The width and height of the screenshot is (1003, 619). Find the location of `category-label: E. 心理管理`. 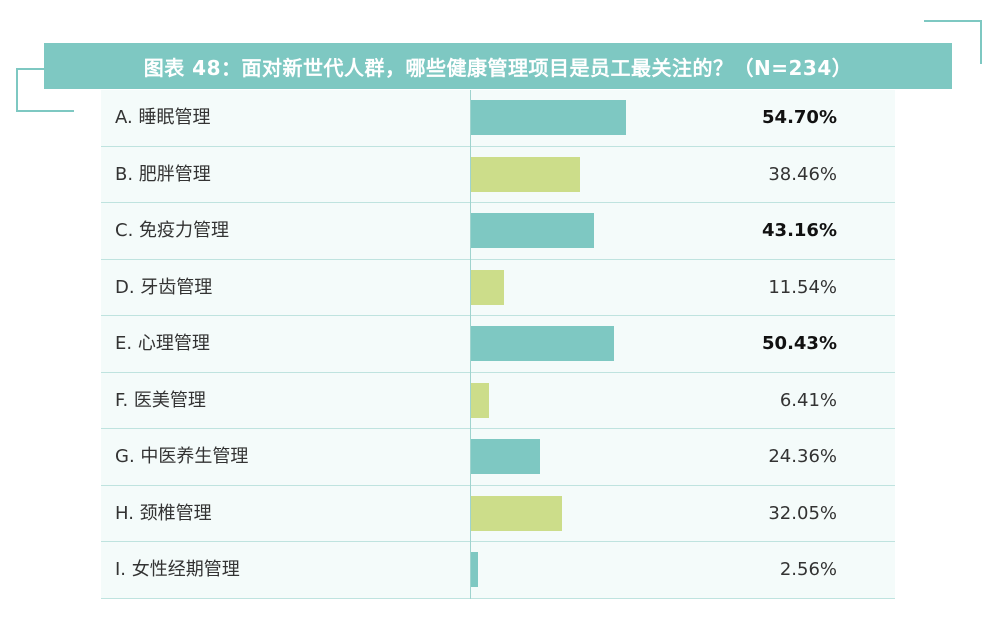

category-label: E. 心理管理 is located at coordinates (162, 344).